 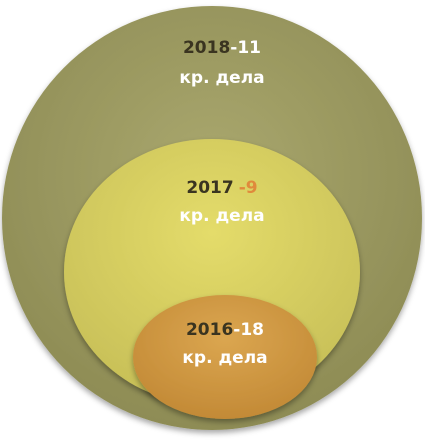 I want to click on year: 2018, so click(x=206, y=48).